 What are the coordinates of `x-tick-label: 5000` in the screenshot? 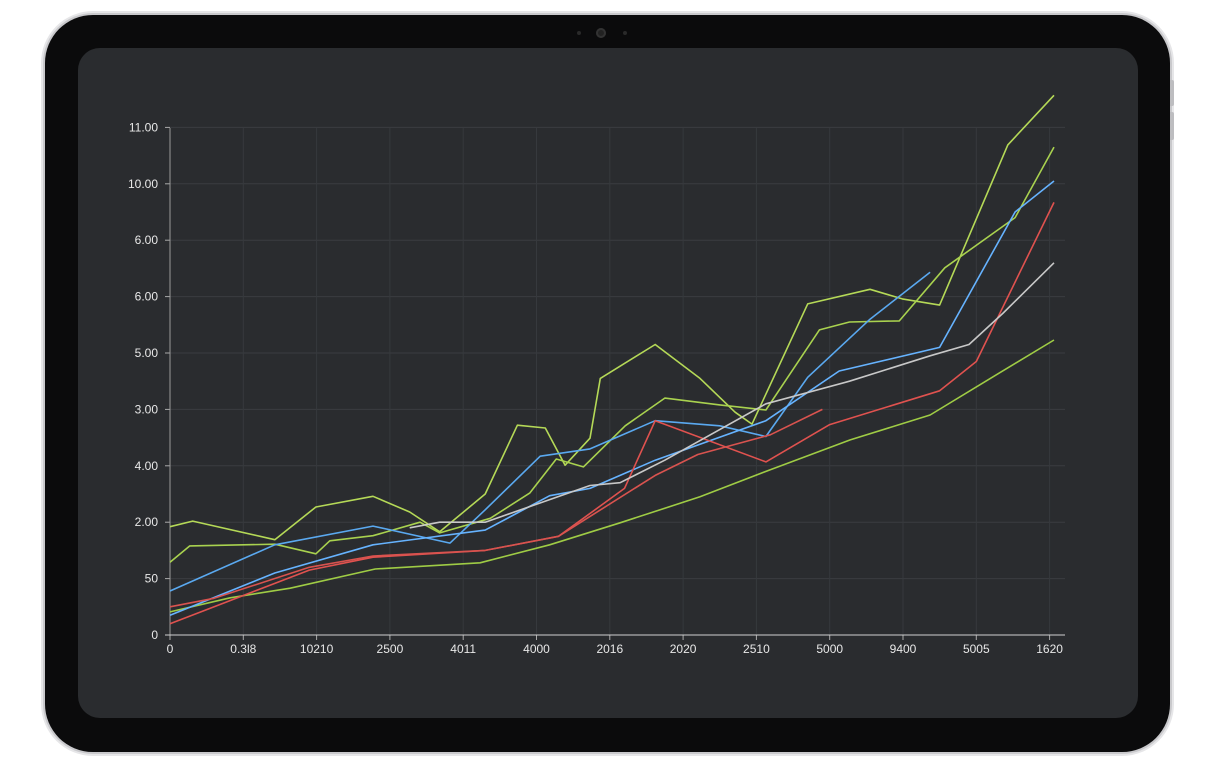 It's located at (829, 649).